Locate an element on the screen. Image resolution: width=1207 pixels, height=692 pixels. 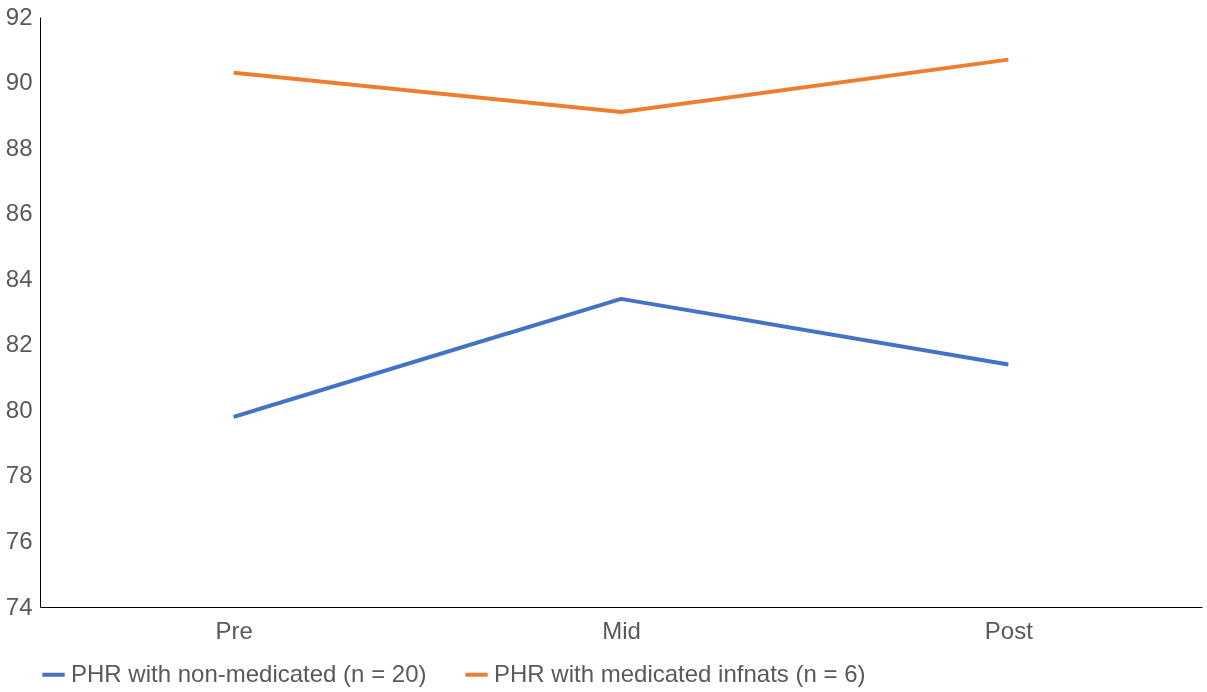
y-tick-label: 84 is located at coordinates (19, 278).